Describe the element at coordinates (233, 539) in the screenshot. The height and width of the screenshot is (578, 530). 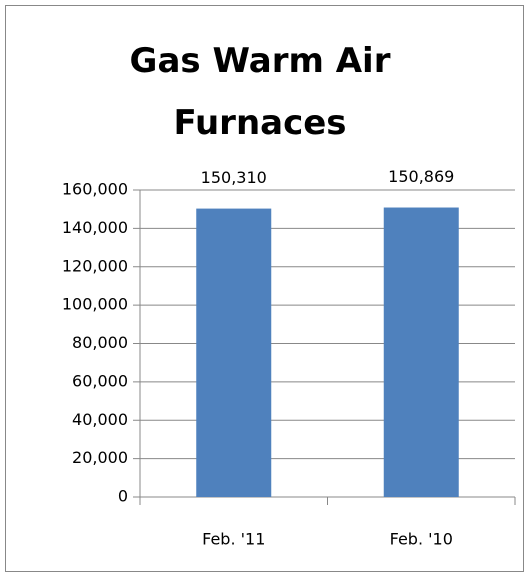
I see `x-tick-label: Feb. '11` at that location.